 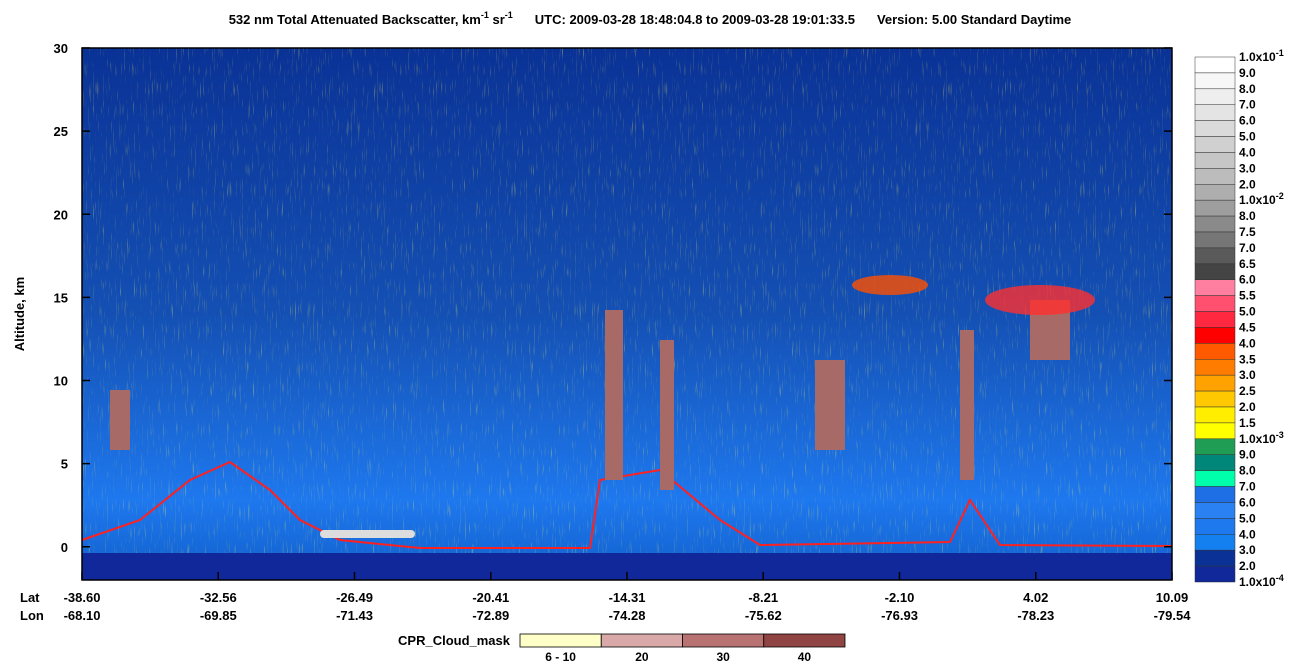 What do you see at coordinates (61, 214) in the screenshot?
I see `y-tick-label: 20` at bounding box center [61, 214].